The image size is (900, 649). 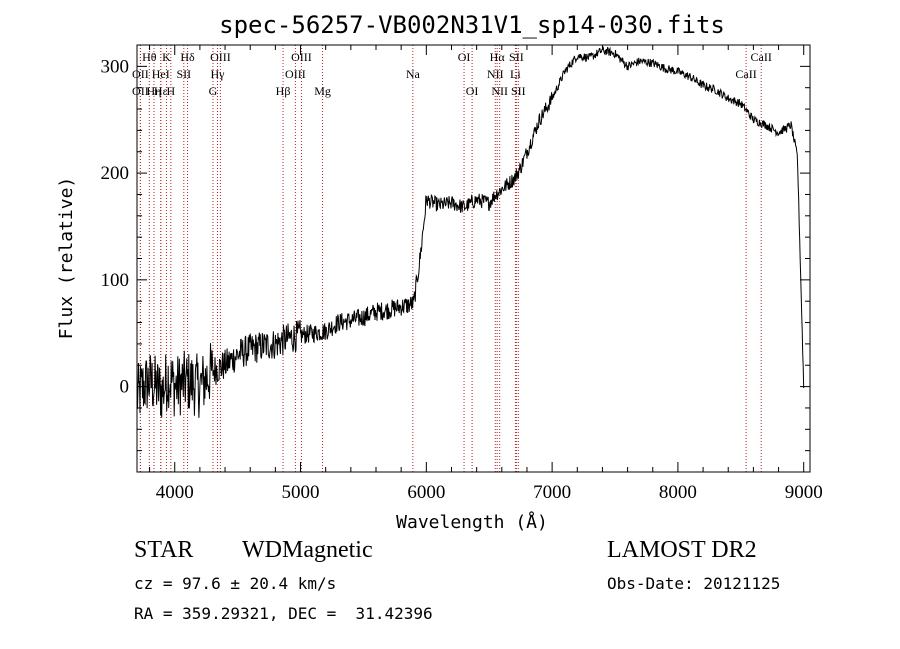 I want to click on spectral-line-label: Li, so click(x=515, y=74).